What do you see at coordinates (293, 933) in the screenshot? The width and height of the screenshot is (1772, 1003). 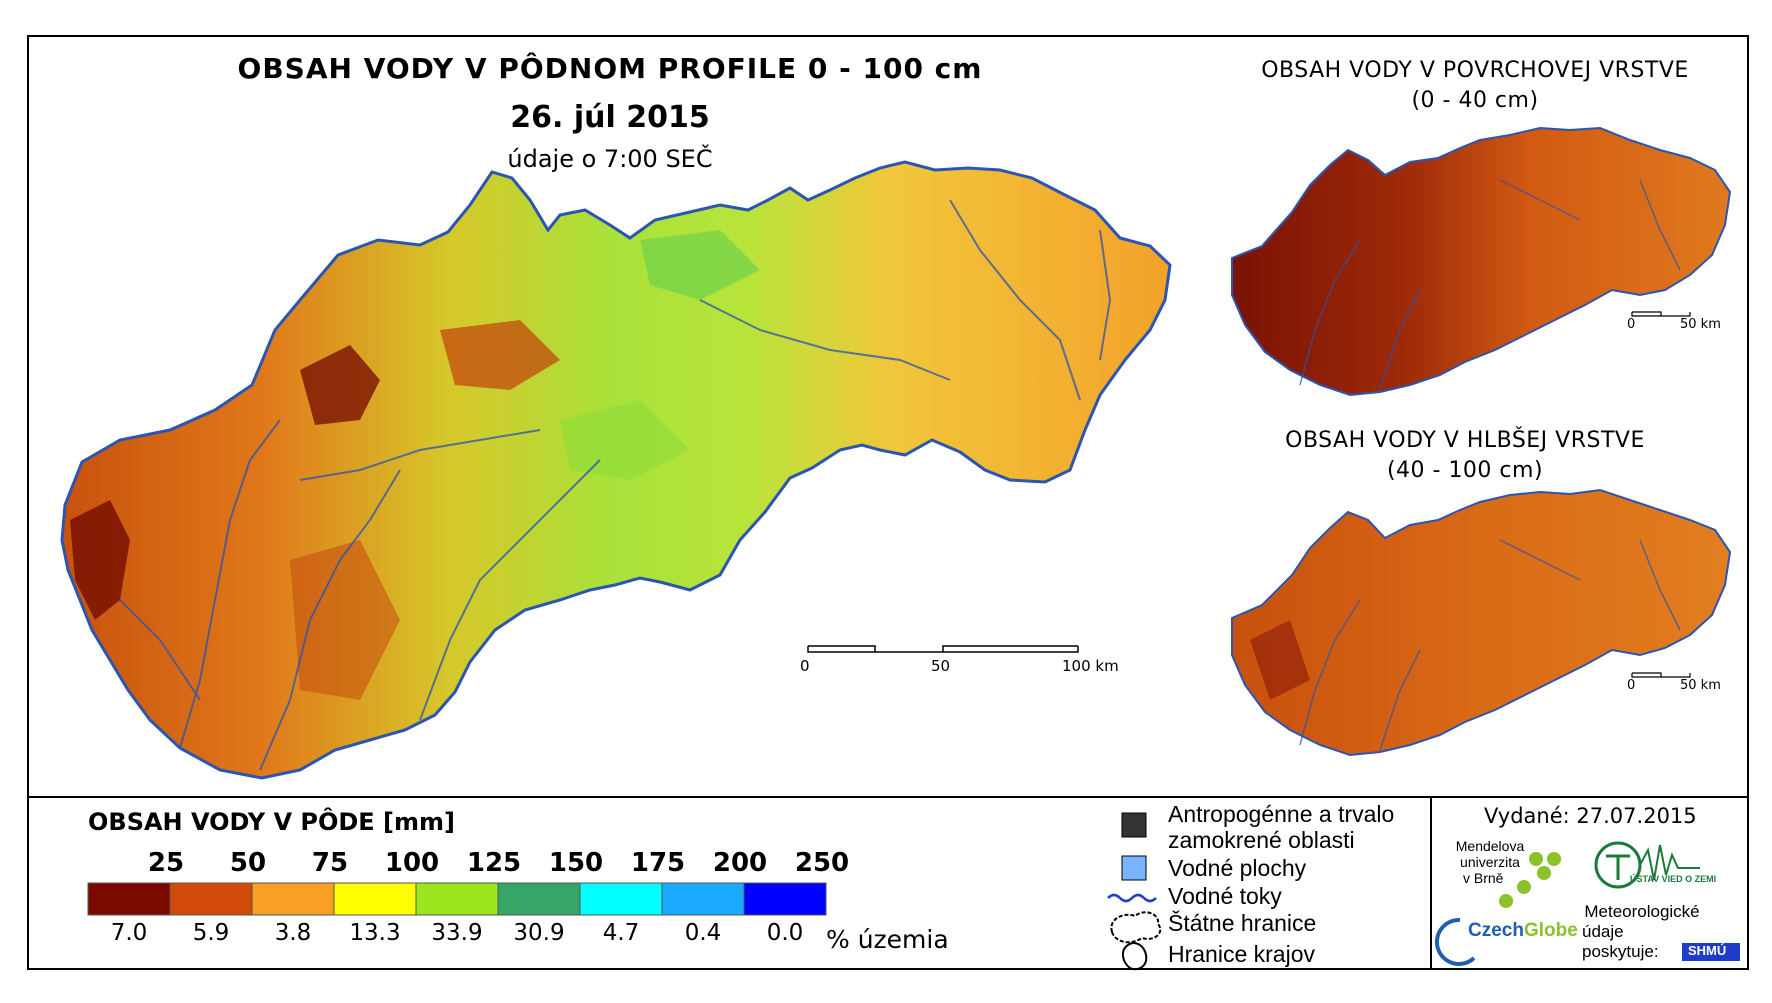 I see `legend-percentage: 3.8` at bounding box center [293, 933].